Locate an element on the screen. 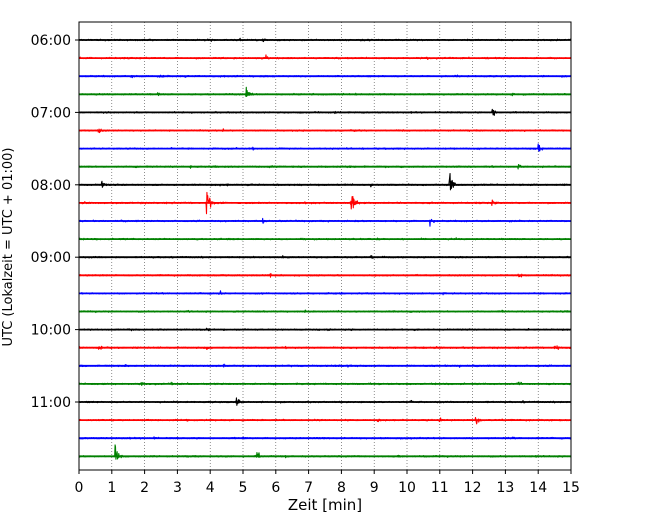  y-axis-ticks: 06:00 07:00 08:00 09:00 10:00 11:00 is located at coordinates (55, 222).